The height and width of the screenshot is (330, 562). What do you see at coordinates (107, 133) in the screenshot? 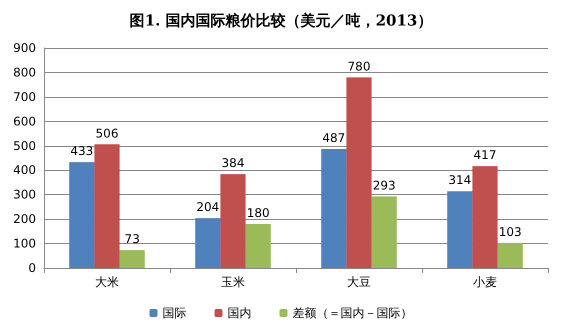
I see `data-label: 506` at bounding box center [107, 133].